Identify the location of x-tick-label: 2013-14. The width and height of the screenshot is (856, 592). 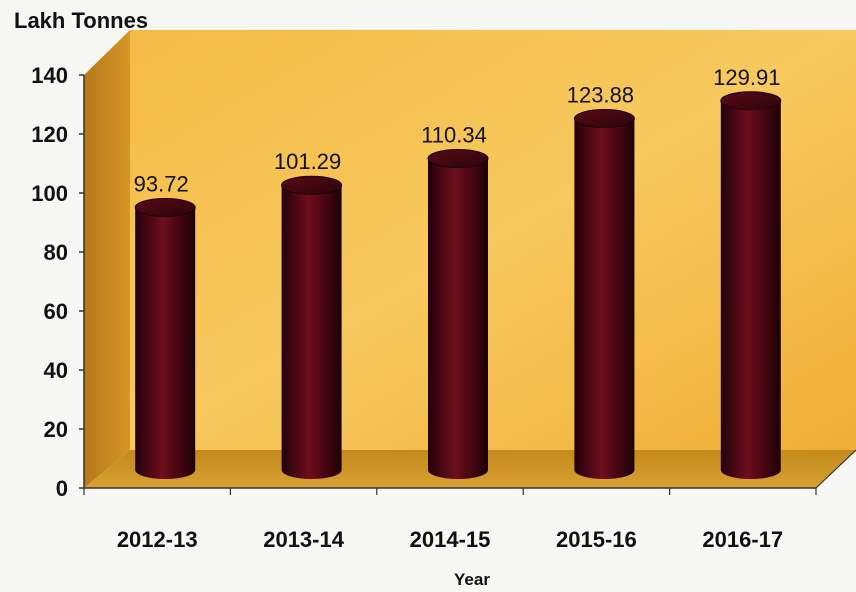
(304, 539).